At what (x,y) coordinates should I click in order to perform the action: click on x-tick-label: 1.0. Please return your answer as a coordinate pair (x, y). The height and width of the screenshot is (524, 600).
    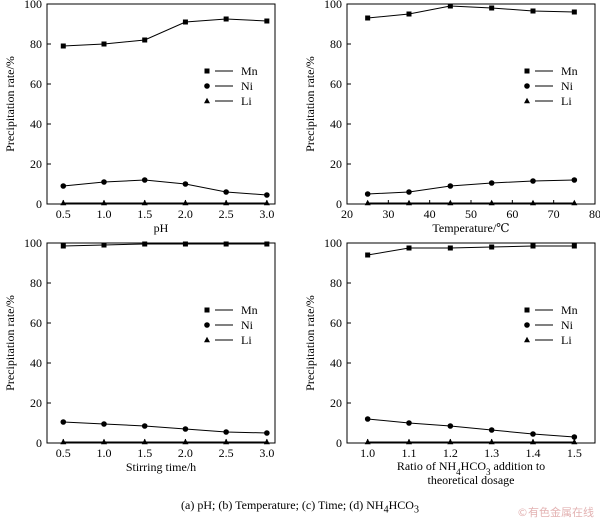
    Looking at the image, I should click on (367, 453).